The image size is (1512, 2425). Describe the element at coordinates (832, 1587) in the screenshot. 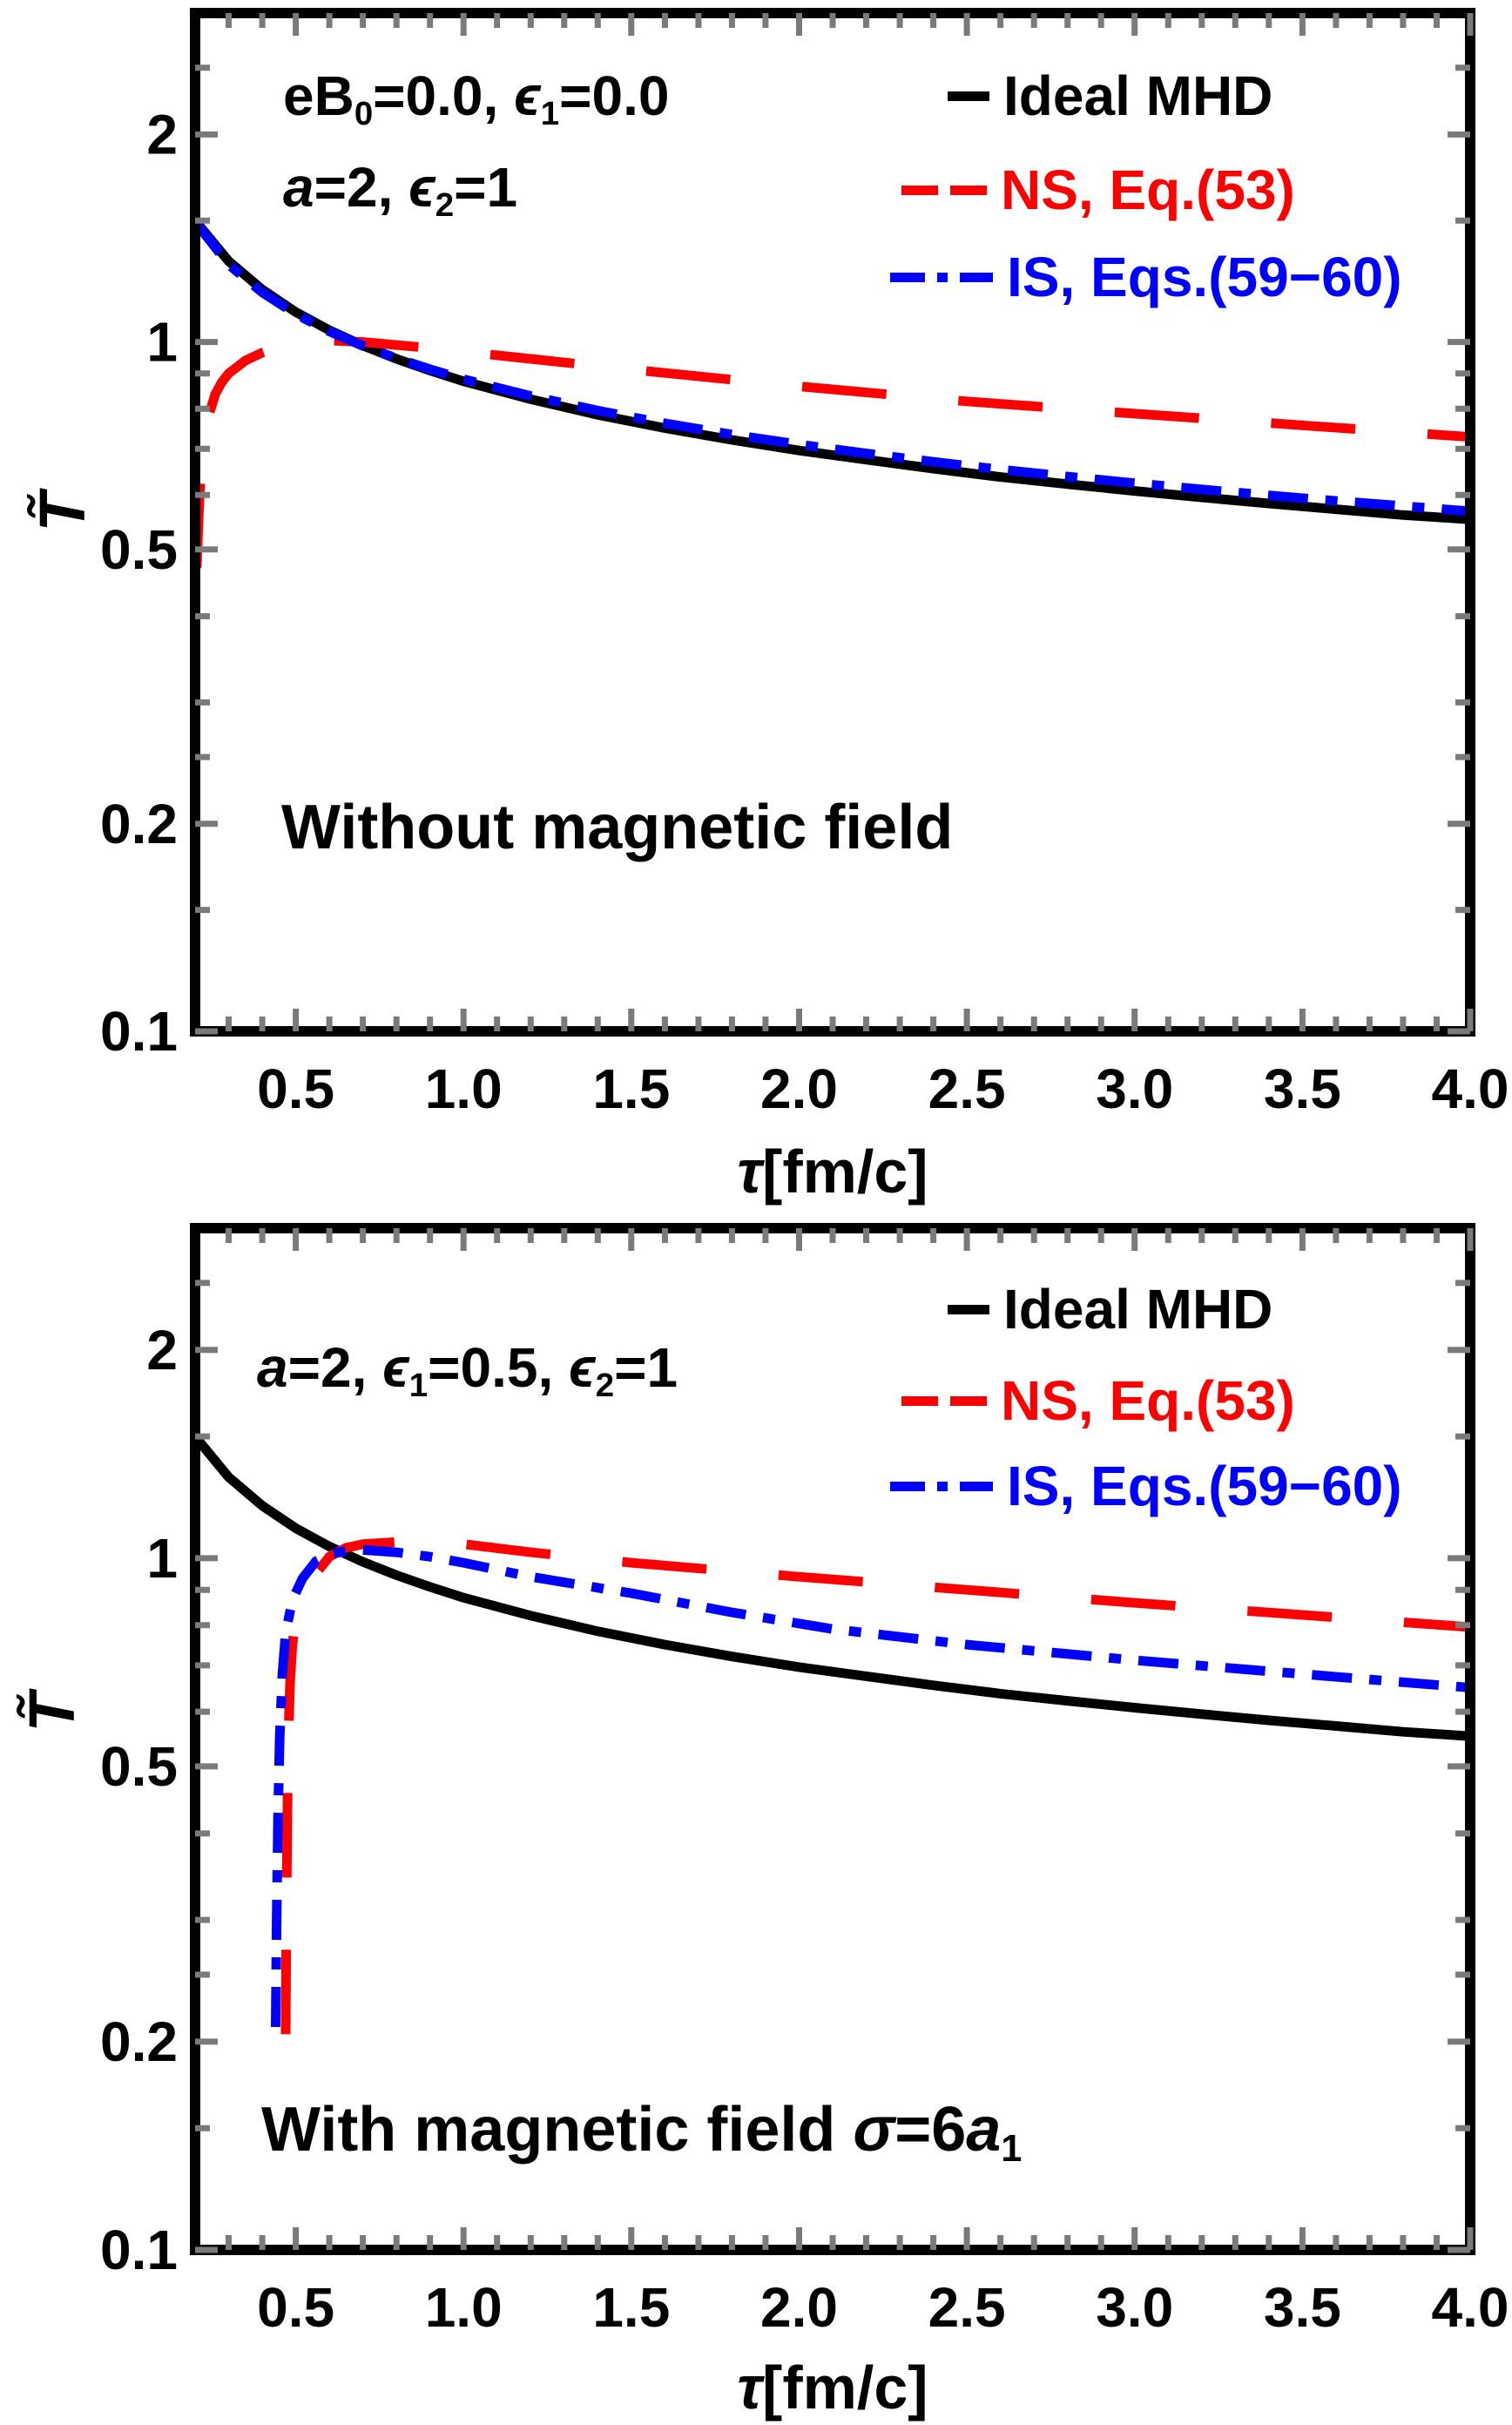

I see `curve-bottom-ideal-mhd` at that location.